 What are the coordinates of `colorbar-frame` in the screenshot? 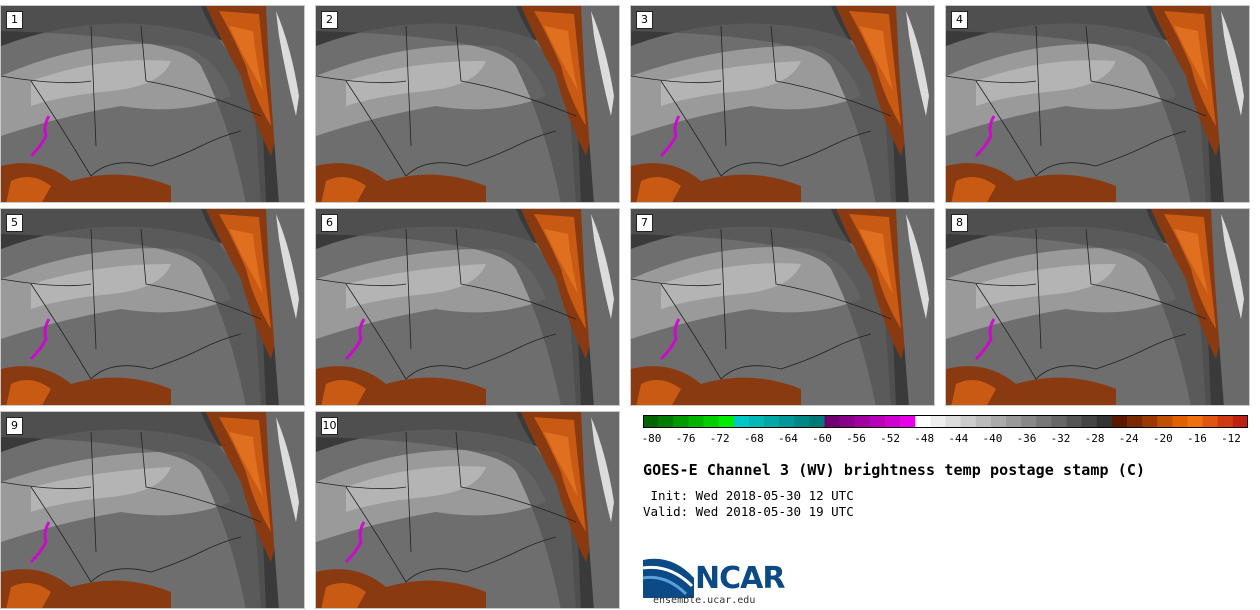 It's located at (945, 421).